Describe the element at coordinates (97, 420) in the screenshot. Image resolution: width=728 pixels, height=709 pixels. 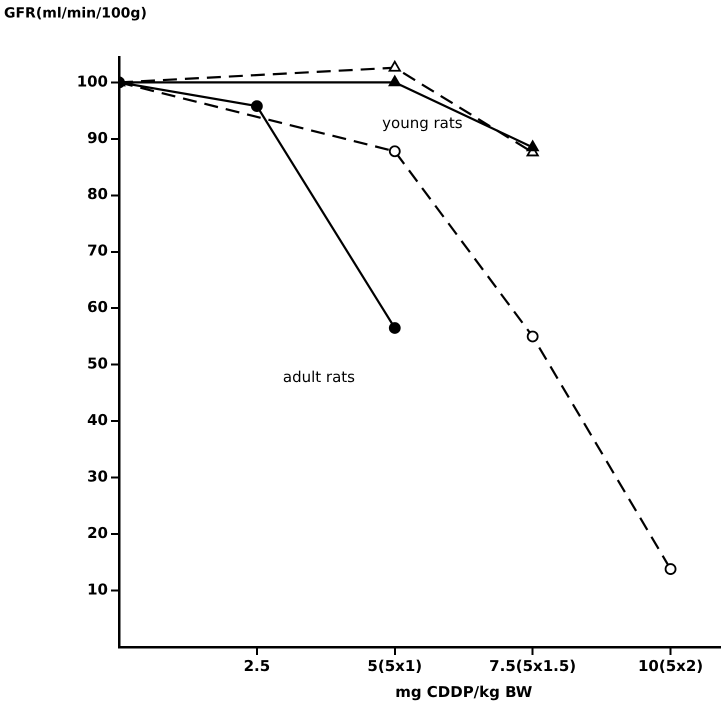
I see `y-tick-label: 40` at that location.